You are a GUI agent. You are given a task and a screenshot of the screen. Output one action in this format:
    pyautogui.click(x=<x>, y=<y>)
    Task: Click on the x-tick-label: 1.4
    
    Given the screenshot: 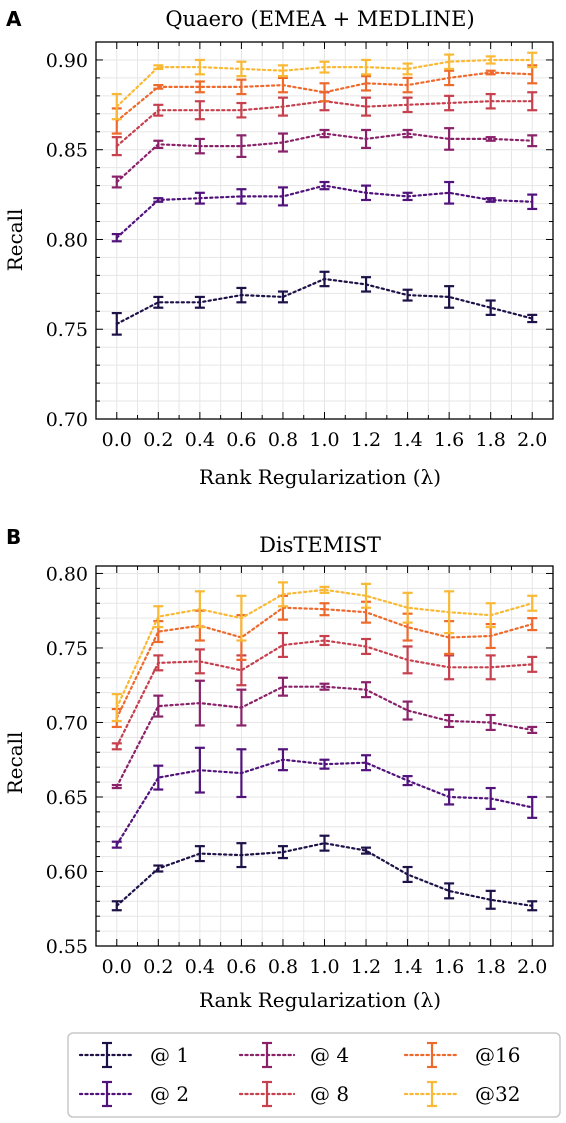 What is the action you would take?
    pyautogui.click(x=407, y=440)
    